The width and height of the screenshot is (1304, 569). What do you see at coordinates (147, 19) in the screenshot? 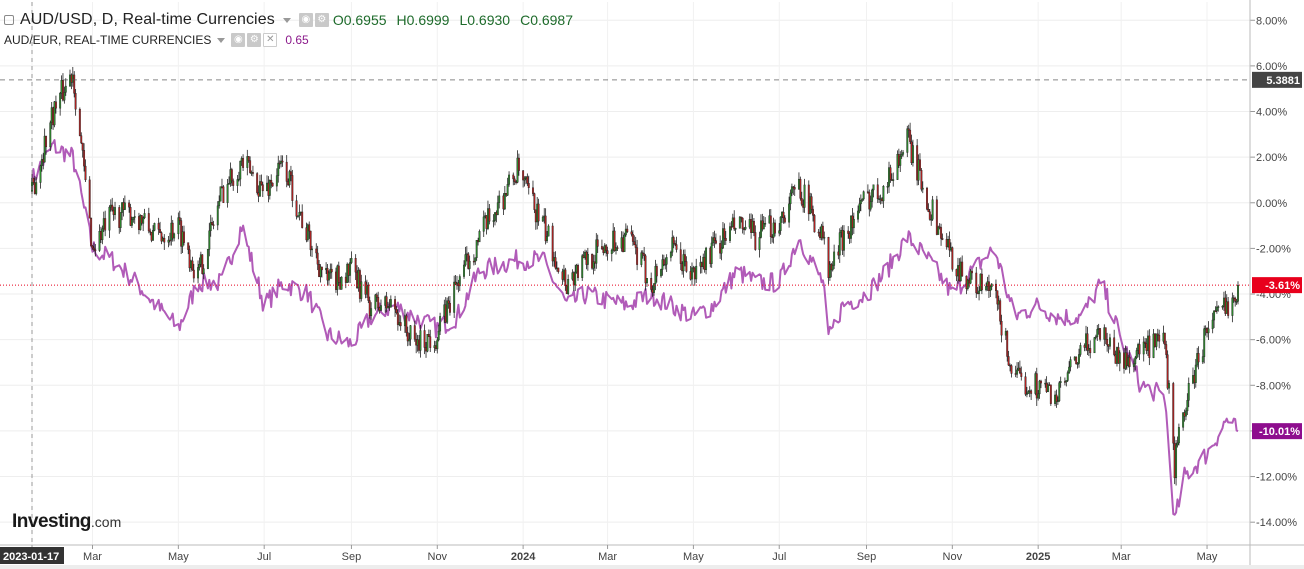
I see `main-symbol-title: AUD/USD, D, Real-time Currencies` at bounding box center [147, 19].